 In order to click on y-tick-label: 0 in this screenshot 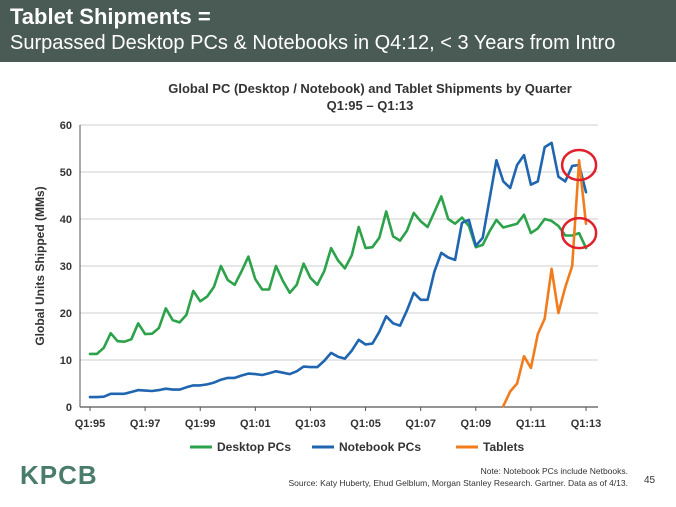, I will do `click(69, 408)`.